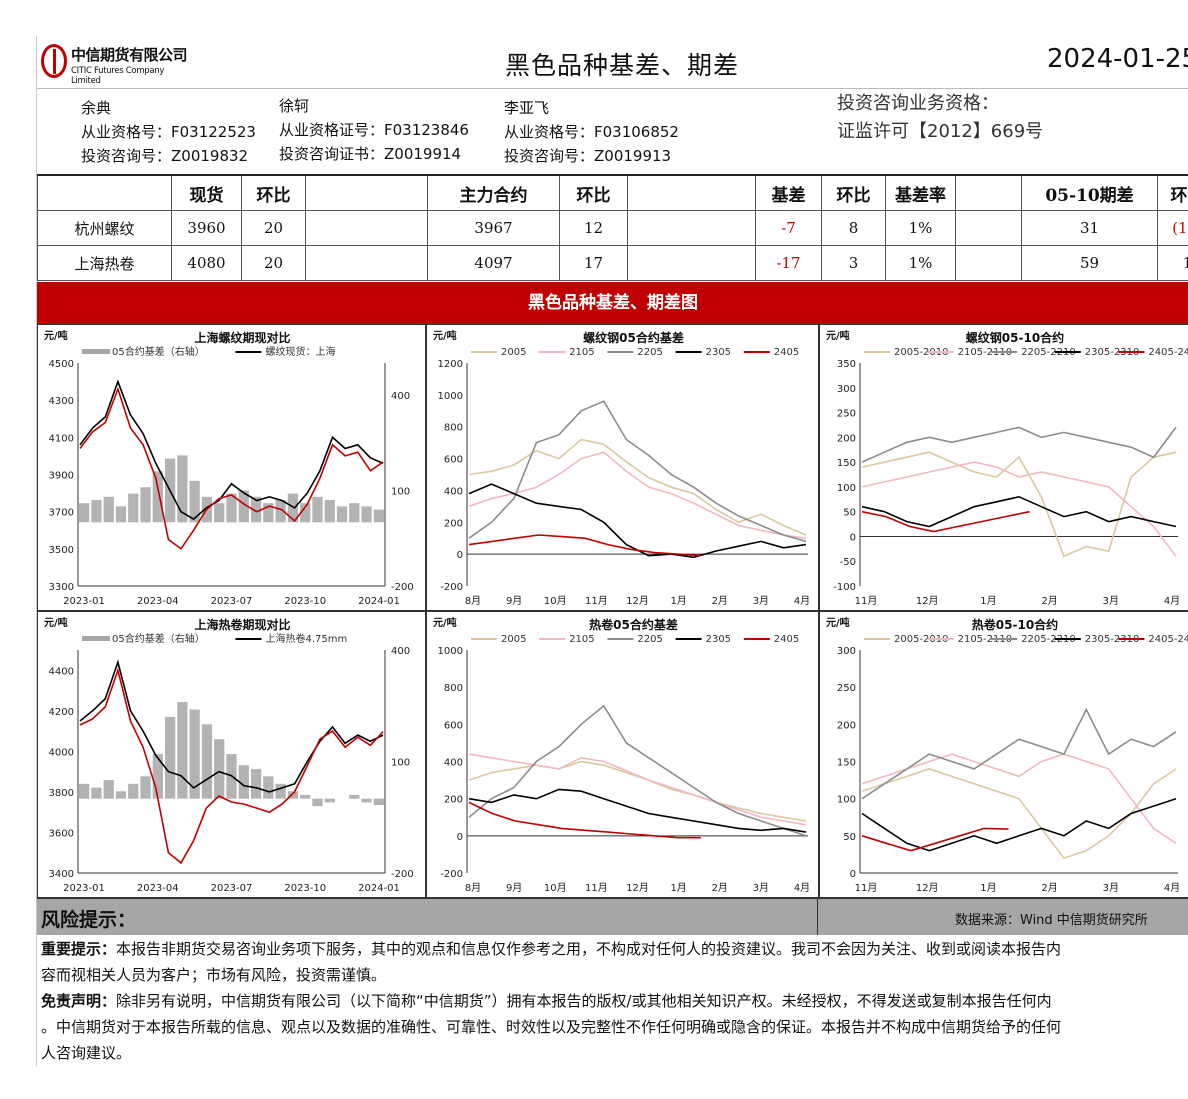 The image size is (1188, 1099). Describe the element at coordinates (513, 352) in the screenshot. I see `legend-label: 2005` at that location.